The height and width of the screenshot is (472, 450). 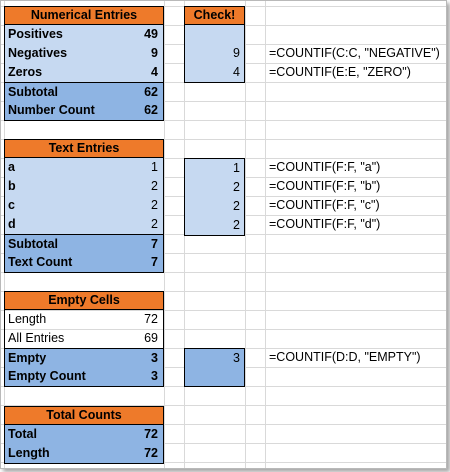 What do you see at coordinates (84, 205) in the screenshot?
I see `table-row: c 2` at bounding box center [84, 205].